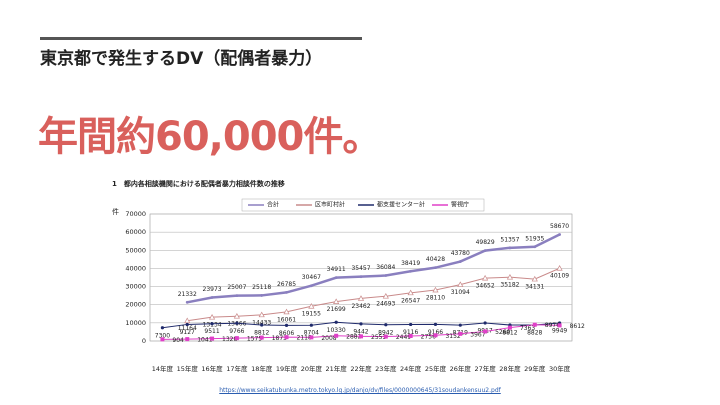 The image size is (720, 405). Describe the element at coordinates (460, 205) in the screenshot. I see `legend-label: 警視庁` at that location.